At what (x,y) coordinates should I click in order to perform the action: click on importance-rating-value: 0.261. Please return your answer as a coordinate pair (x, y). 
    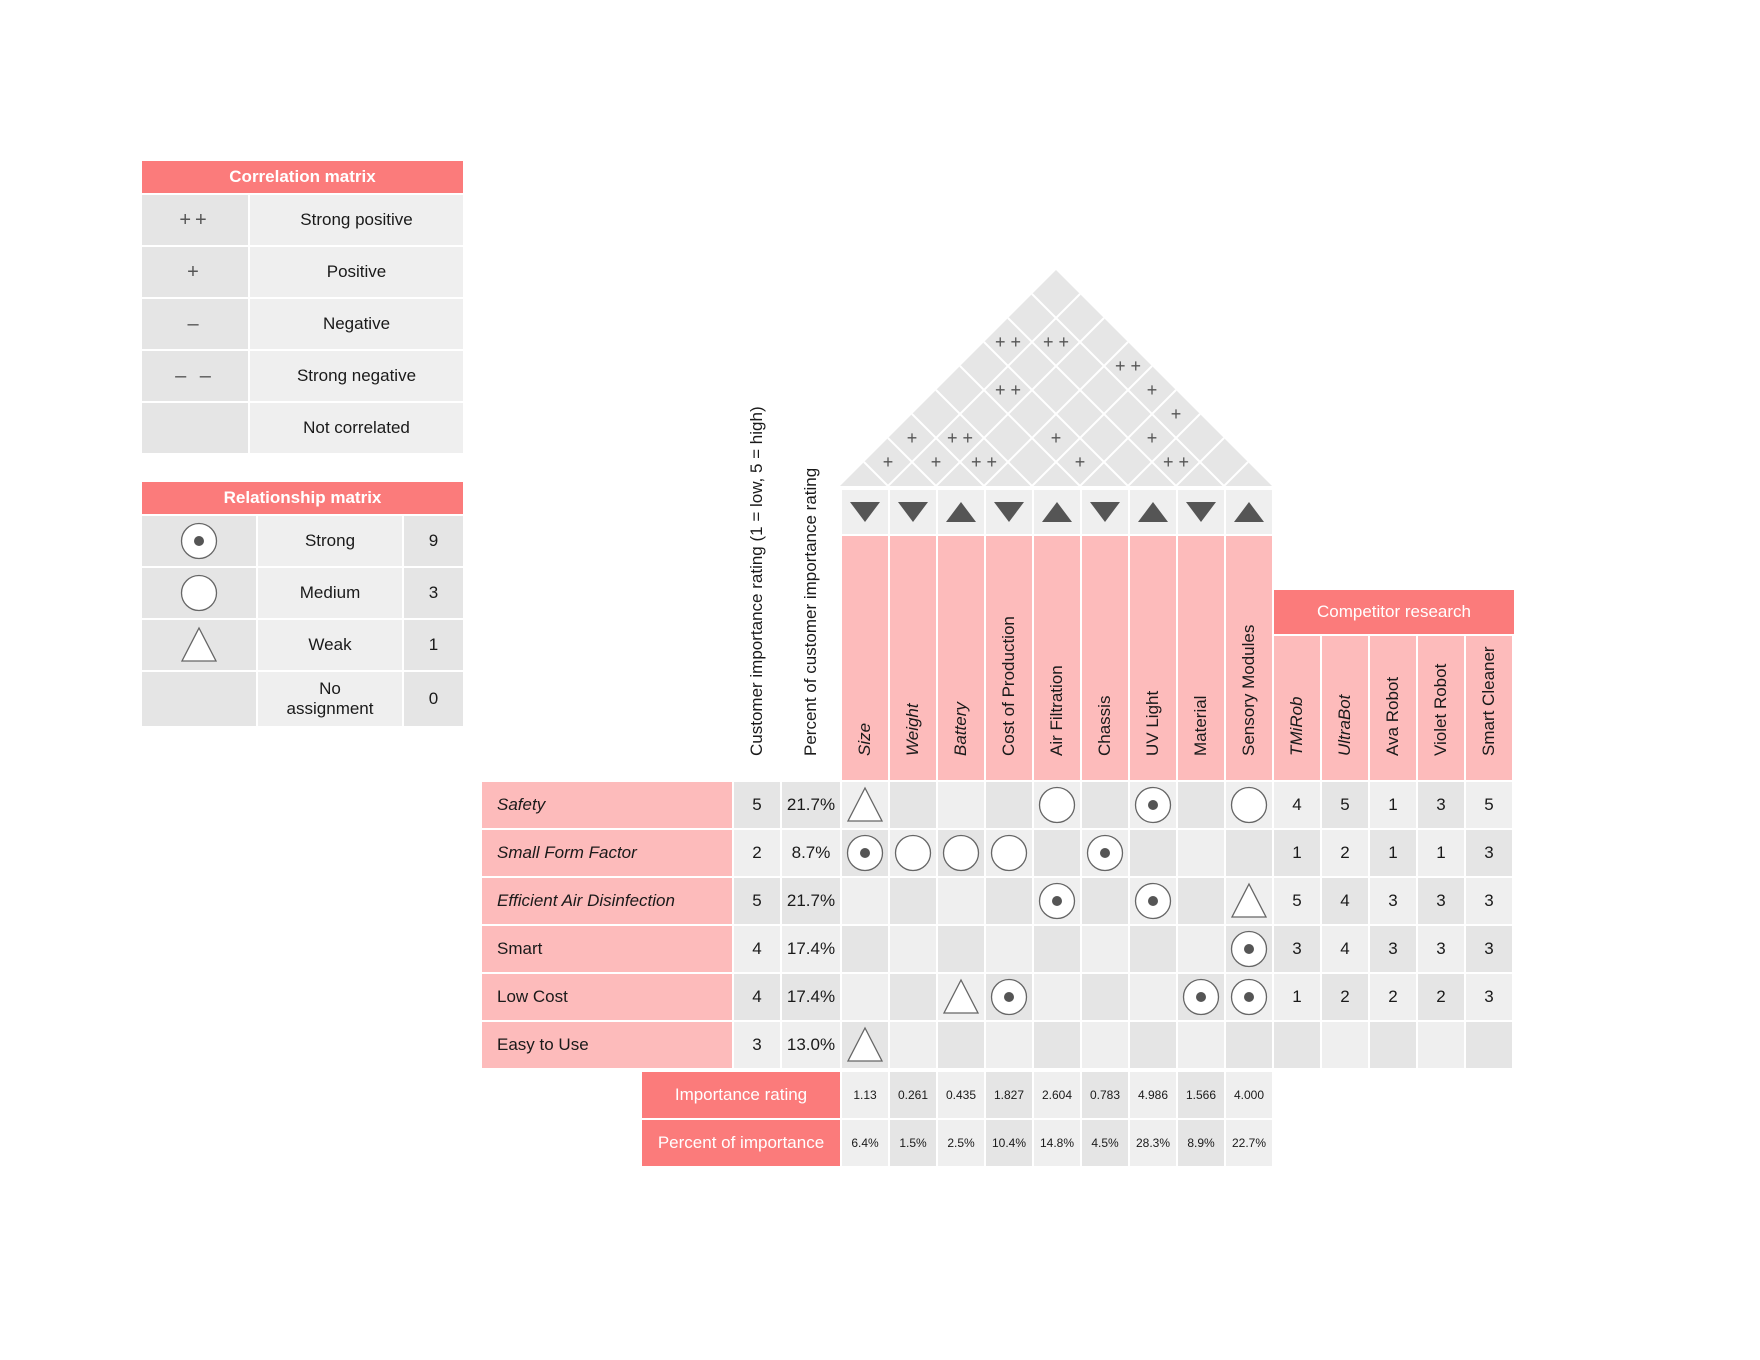
    Looking at the image, I should click on (913, 1095).